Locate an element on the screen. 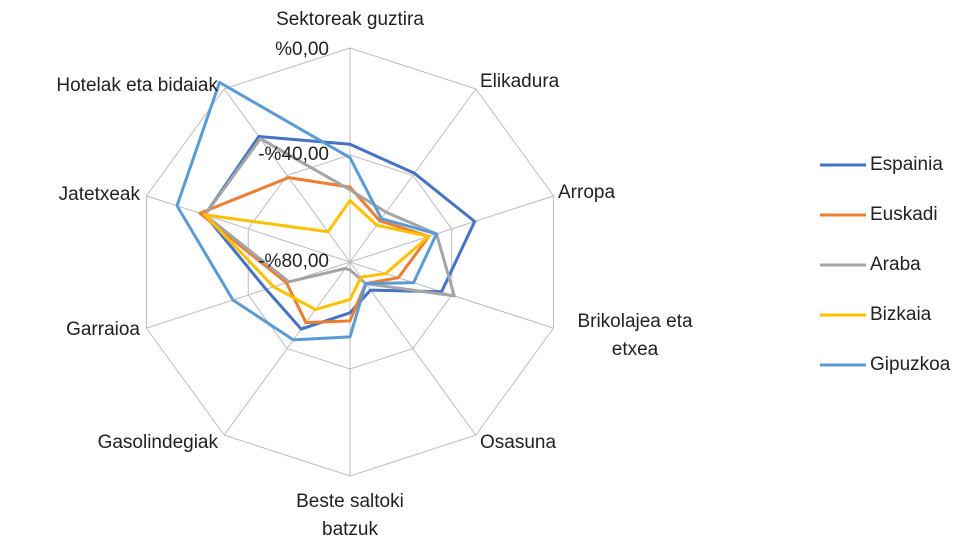 Image resolution: width=978 pixels, height=546 pixels. axis-tick-label: %0,00 is located at coordinates (302, 49).